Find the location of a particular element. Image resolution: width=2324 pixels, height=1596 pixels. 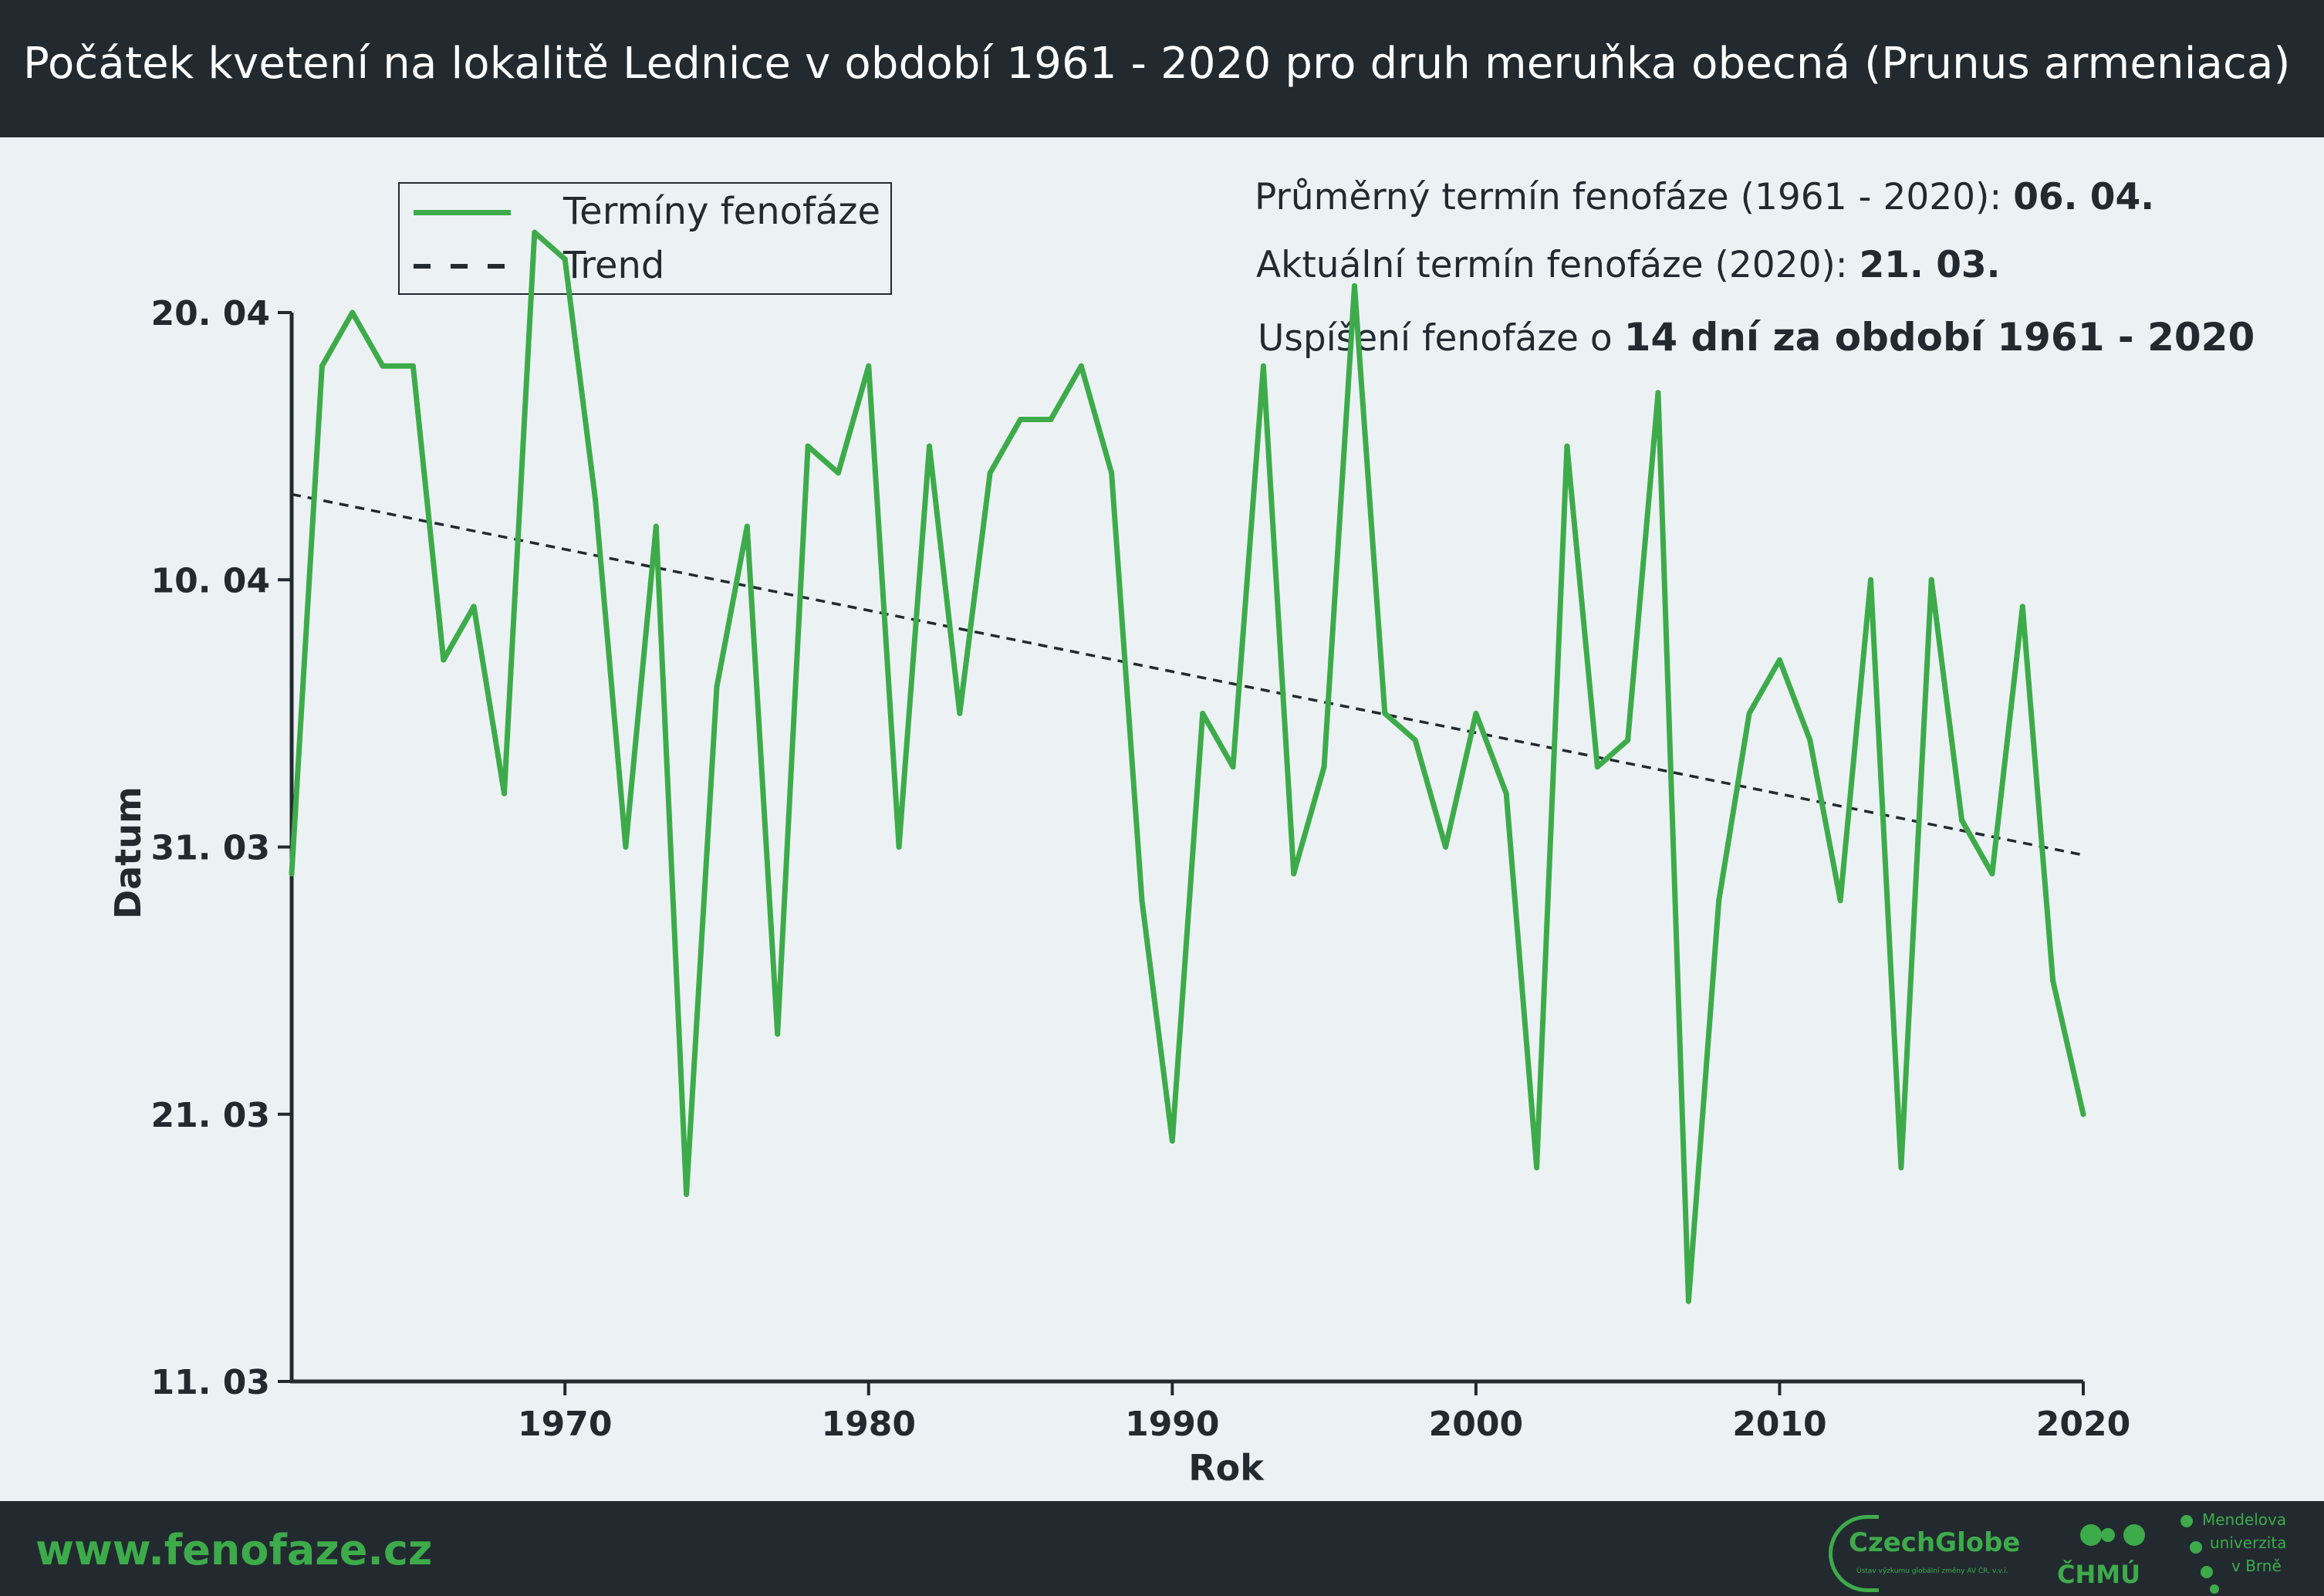

x-tick-label: 1970 is located at coordinates (565, 1425).